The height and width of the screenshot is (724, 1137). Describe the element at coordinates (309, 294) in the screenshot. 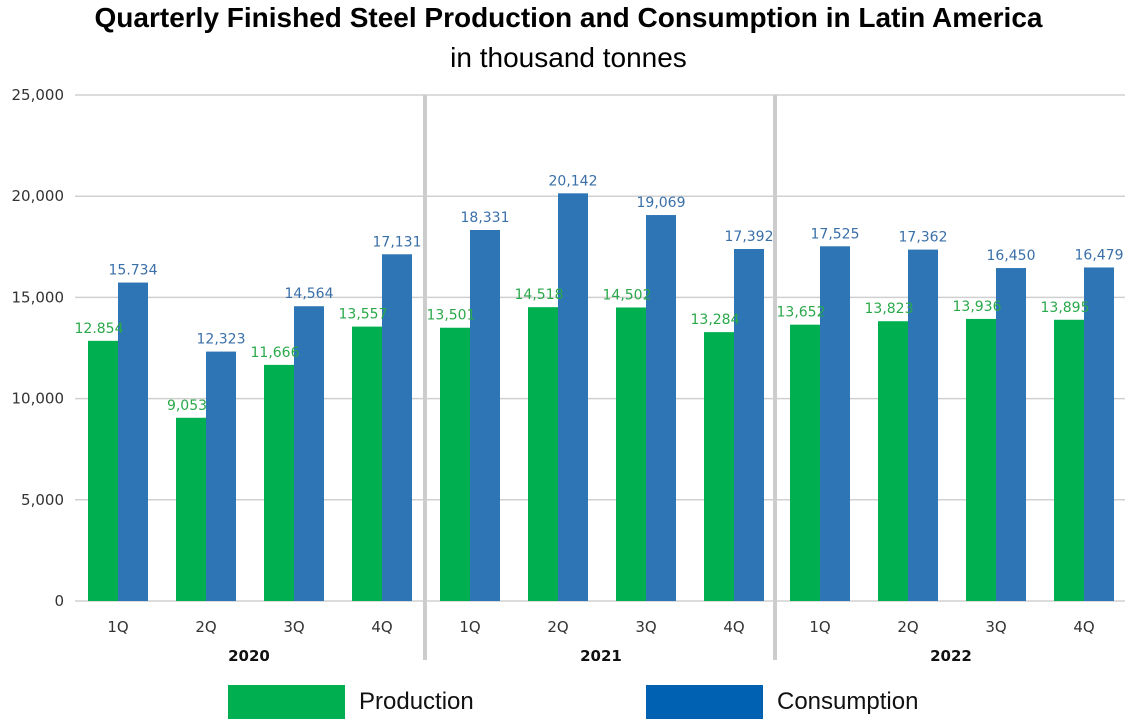

I see `data-label-consumption: 14,564` at that location.